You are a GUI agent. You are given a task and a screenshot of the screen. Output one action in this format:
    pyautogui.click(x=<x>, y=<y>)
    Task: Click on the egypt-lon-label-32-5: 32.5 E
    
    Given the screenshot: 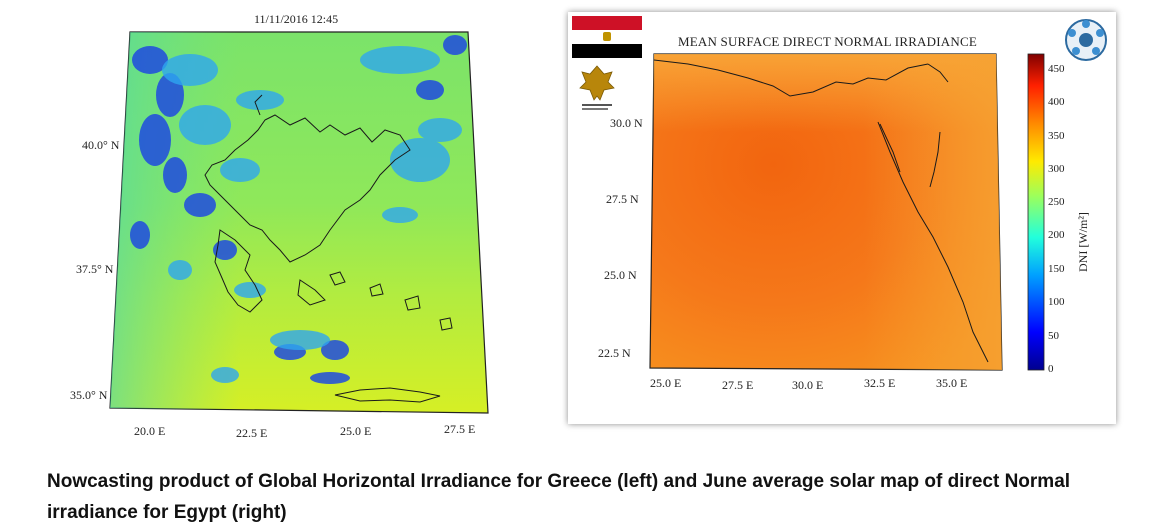 What is the action you would take?
    pyautogui.click(x=880, y=383)
    